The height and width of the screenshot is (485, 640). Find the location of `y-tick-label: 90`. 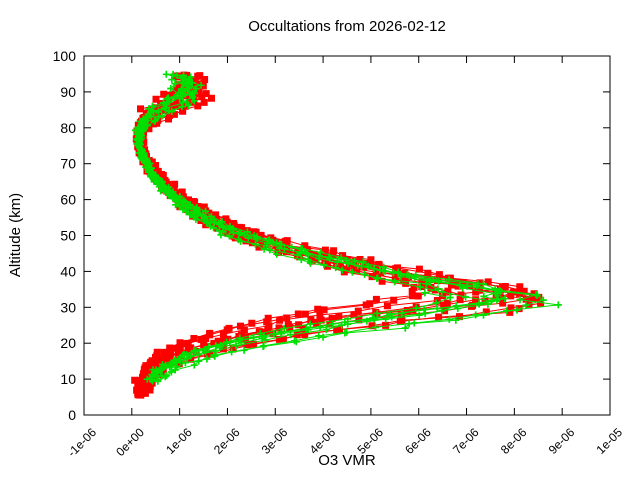

y-tick-label: 90 is located at coordinates (68, 92).